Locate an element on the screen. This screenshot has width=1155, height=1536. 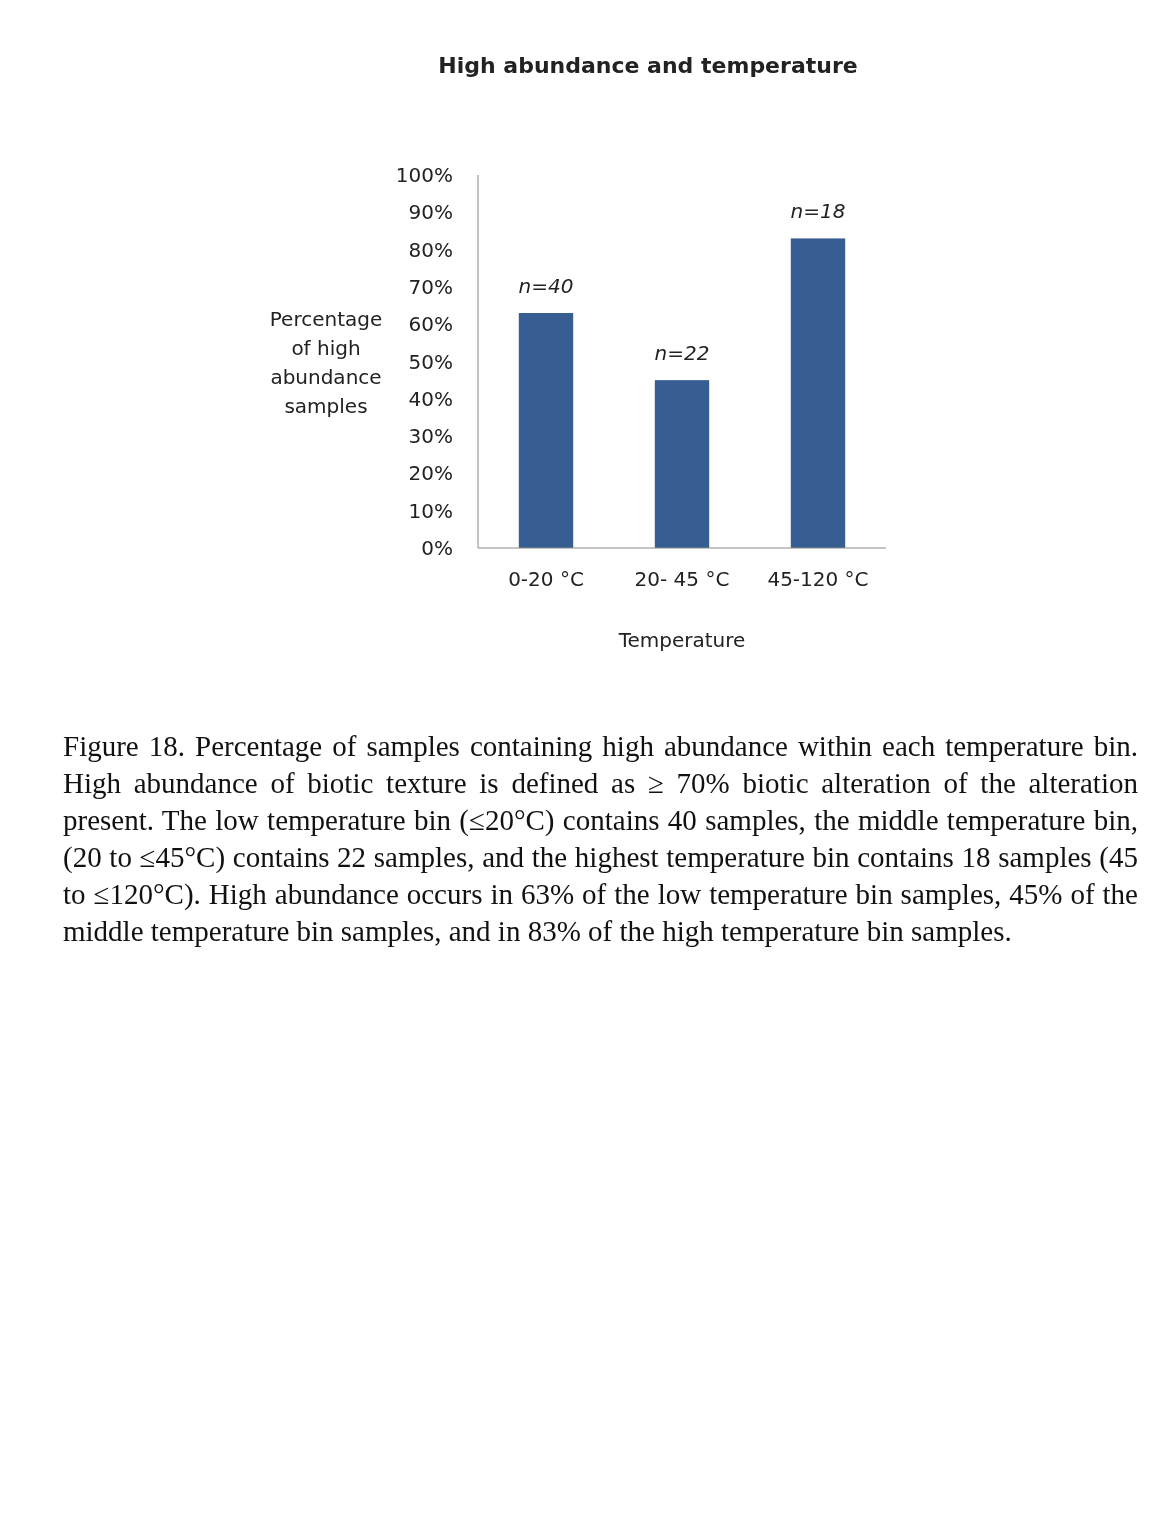
y-tick-label: 0% is located at coordinates (437, 548).